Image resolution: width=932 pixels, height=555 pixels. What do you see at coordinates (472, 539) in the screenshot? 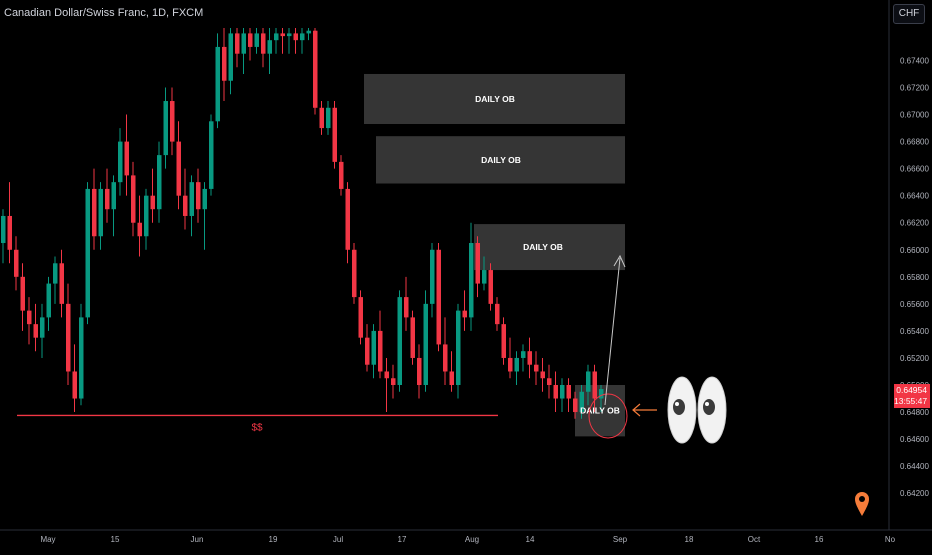
I see `x-tick-label: Aug` at bounding box center [472, 539].